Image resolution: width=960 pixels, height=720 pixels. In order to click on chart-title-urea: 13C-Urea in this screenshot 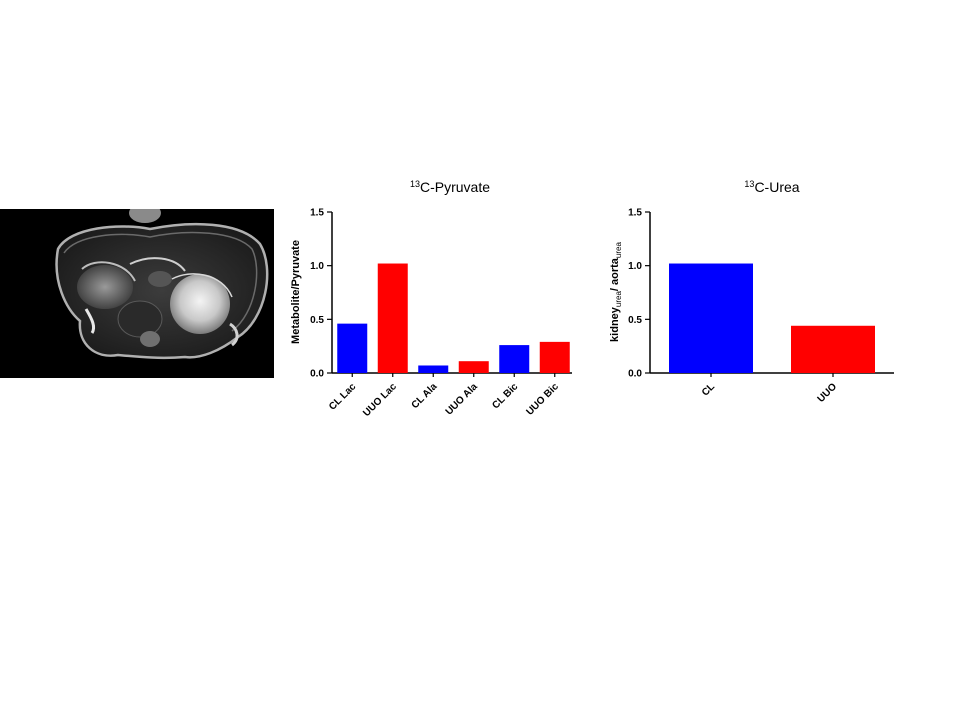, I will do `click(771, 187)`.